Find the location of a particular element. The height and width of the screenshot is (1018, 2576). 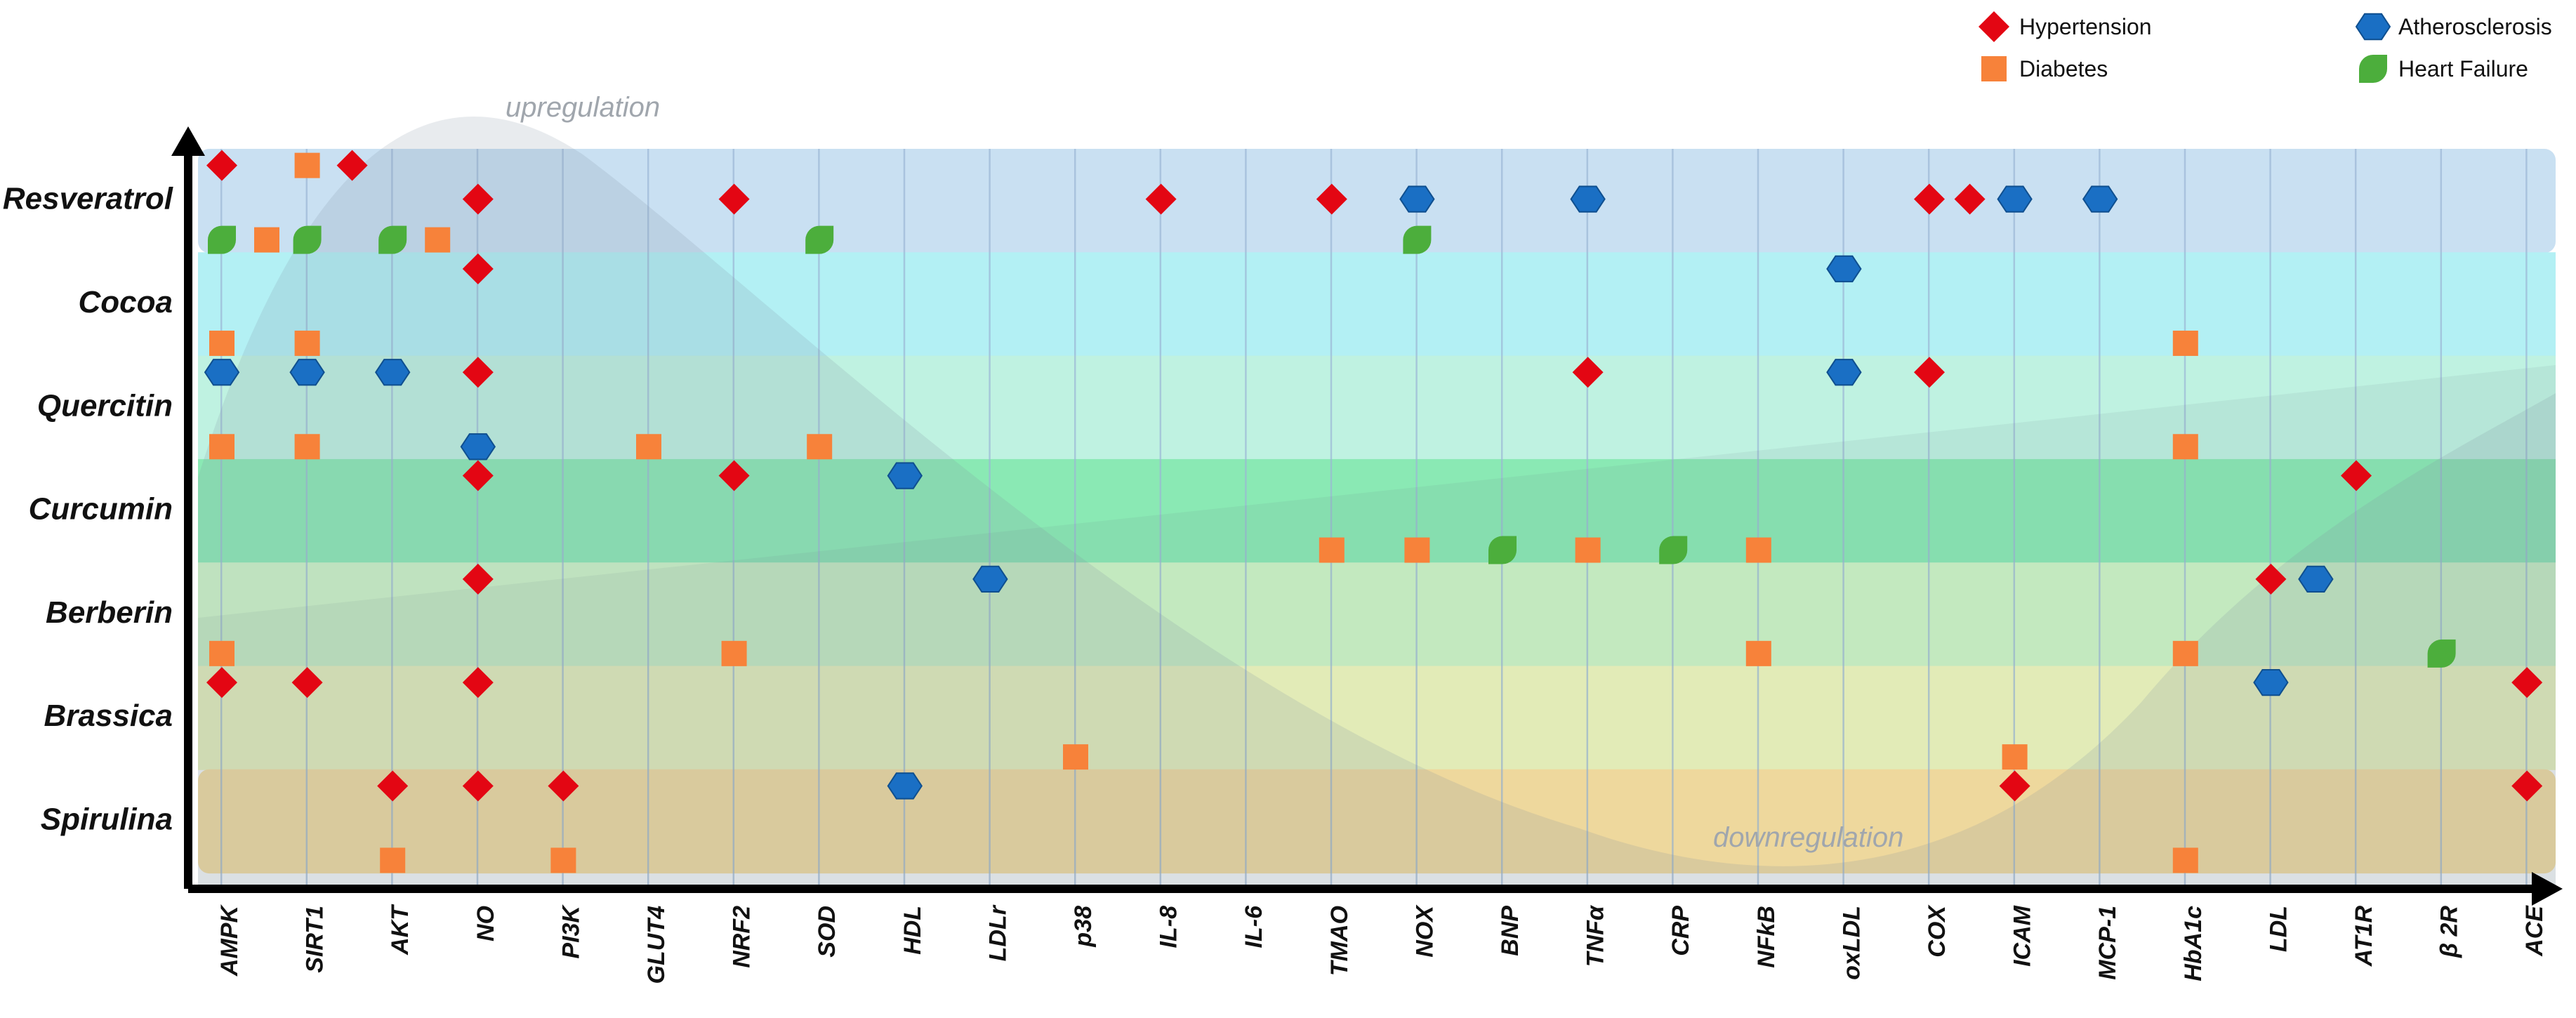

marker-hypertension-spirulina-ace is located at coordinates (2527, 786).